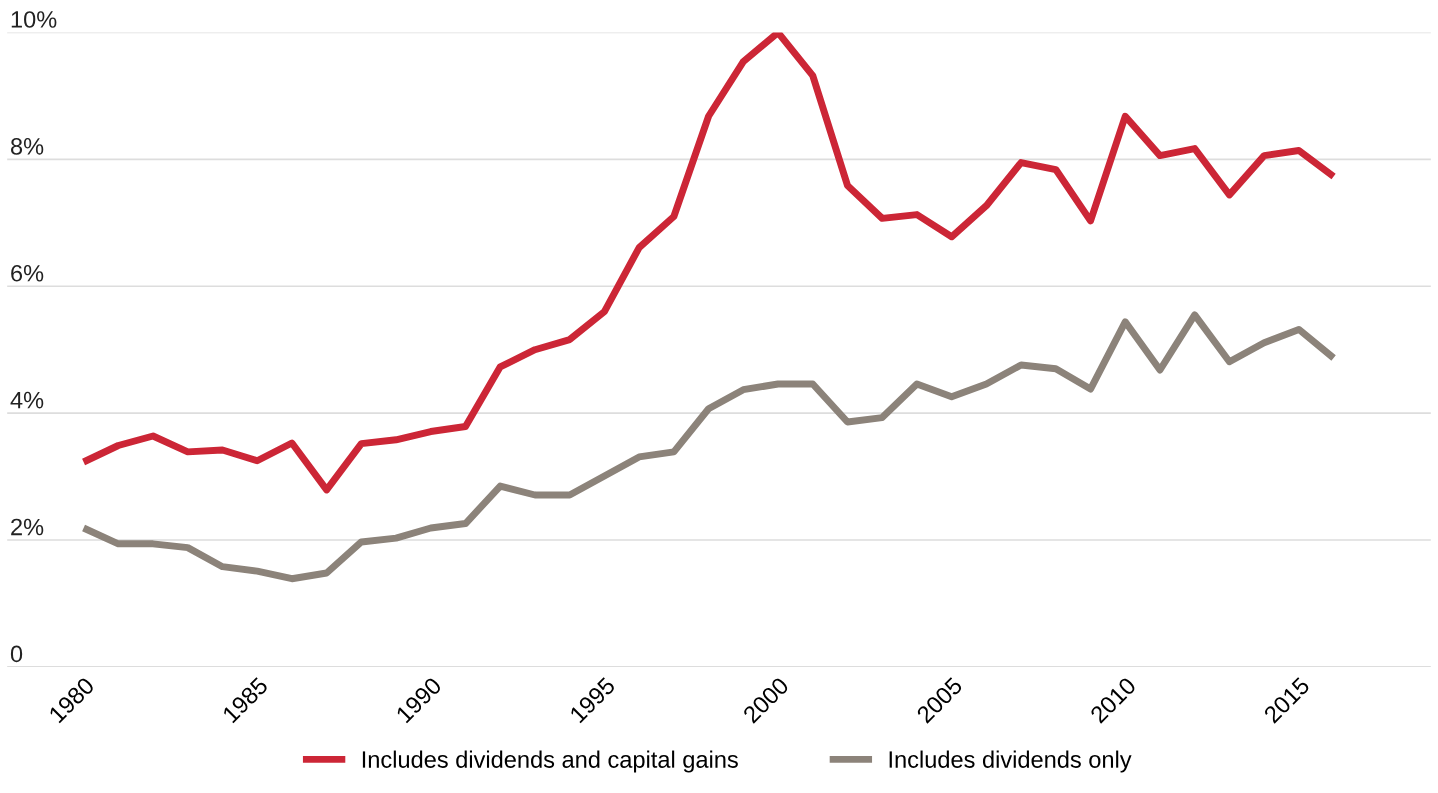 The image size is (1438, 793). Describe the element at coordinates (27, 527) in the screenshot. I see `y-tick-label: 2%` at that location.